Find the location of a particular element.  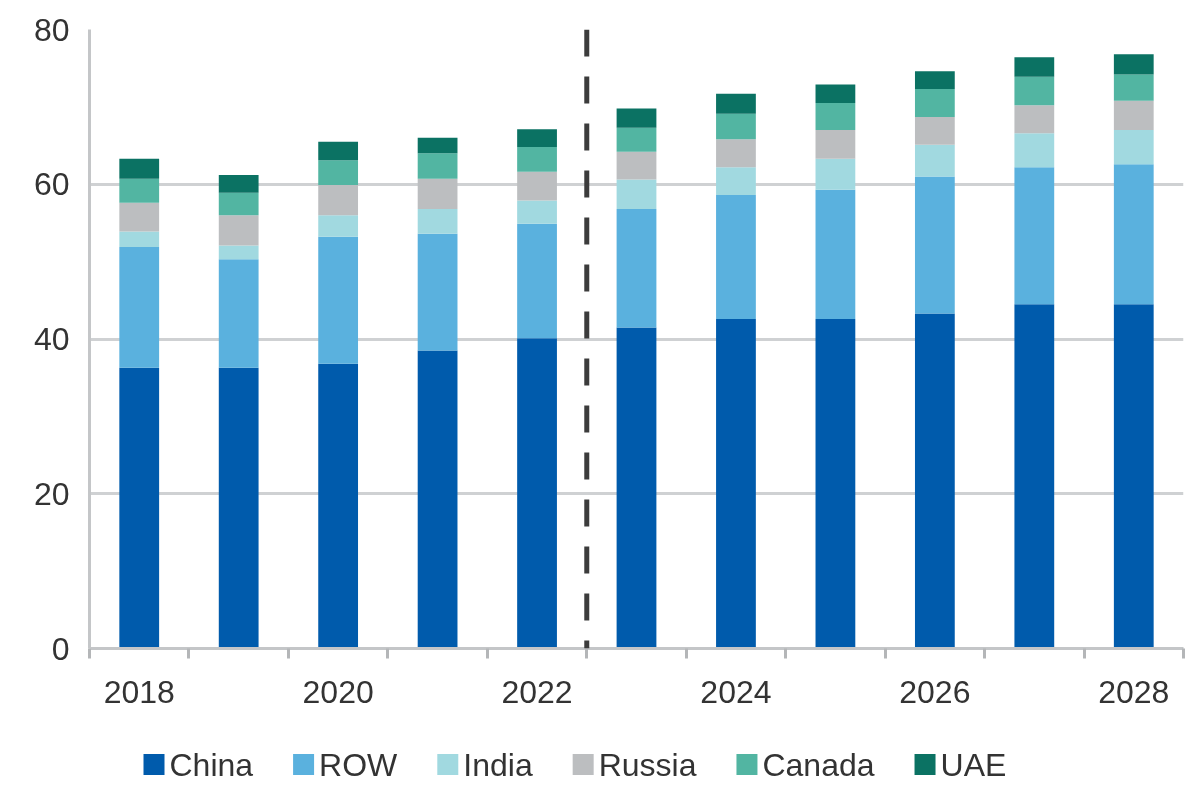

legend-label: ROW is located at coordinates (359, 764).